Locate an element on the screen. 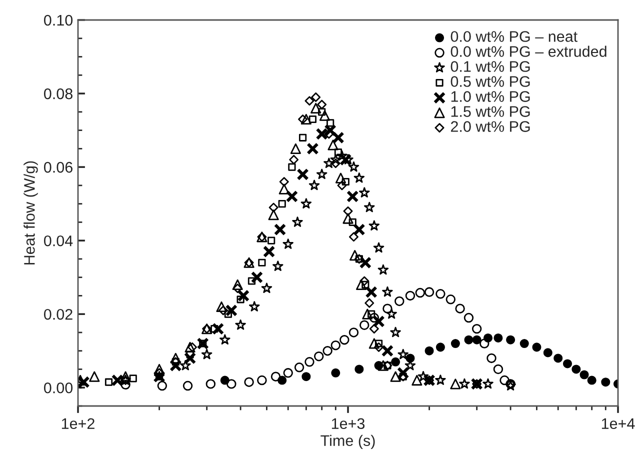 The width and height of the screenshot is (635, 459). x-tick-label: 1e+2 is located at coordinates (78, 424).